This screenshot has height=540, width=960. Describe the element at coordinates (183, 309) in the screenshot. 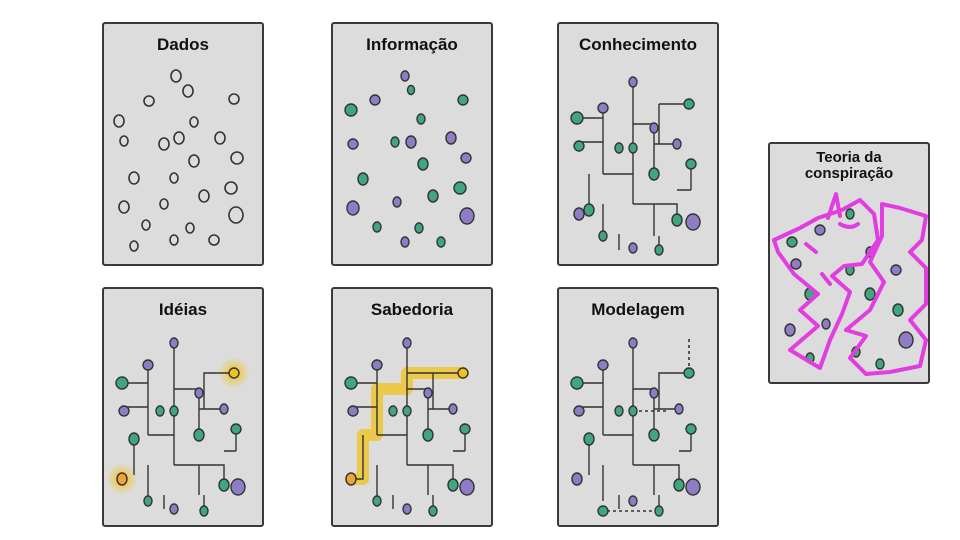

I see `panel-title-ideias: Idéias` at that location.